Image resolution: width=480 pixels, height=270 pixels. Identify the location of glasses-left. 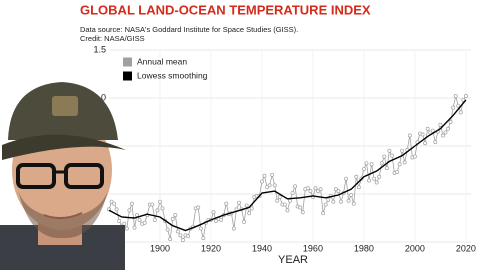
(36, 176).